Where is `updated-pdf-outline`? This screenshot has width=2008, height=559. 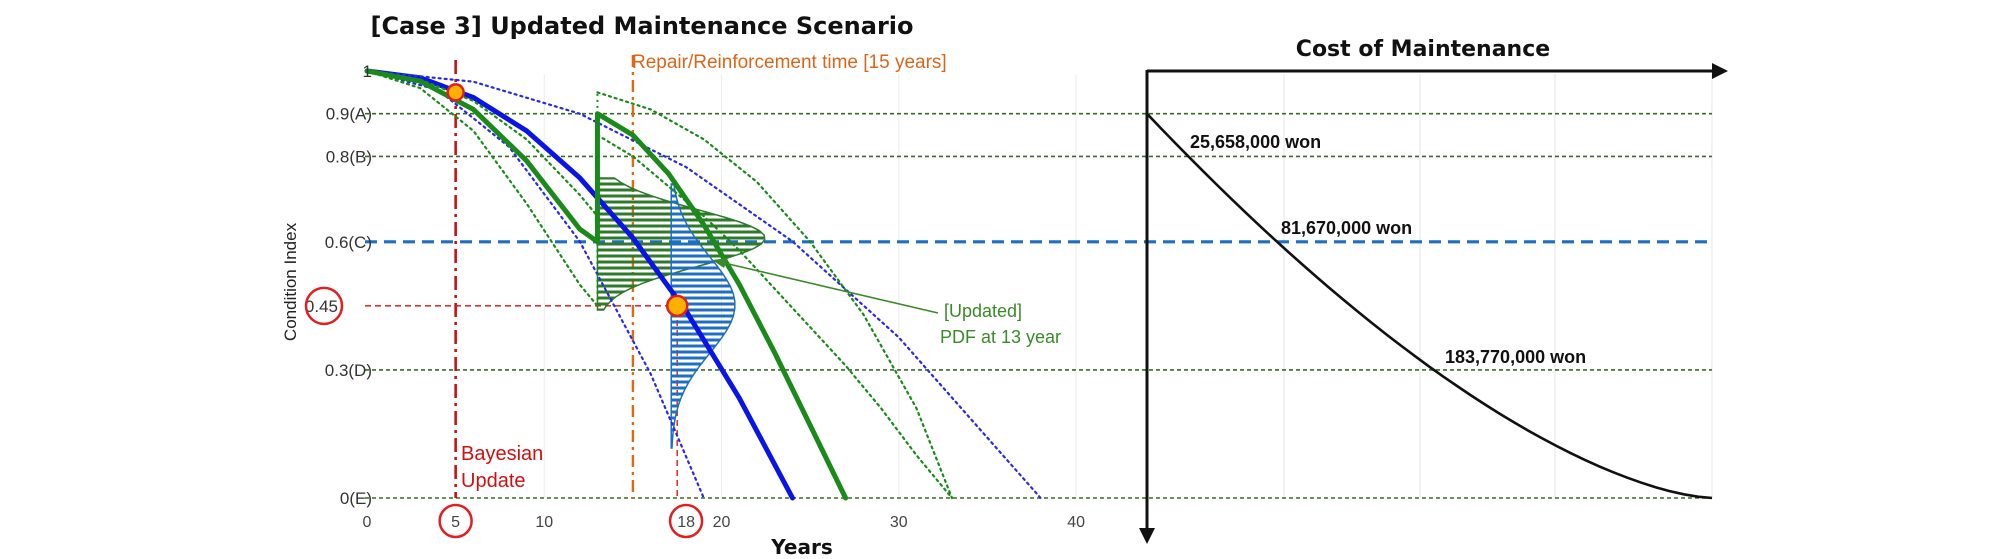 updated-pdf-outline is located at coordinates (681, 244).